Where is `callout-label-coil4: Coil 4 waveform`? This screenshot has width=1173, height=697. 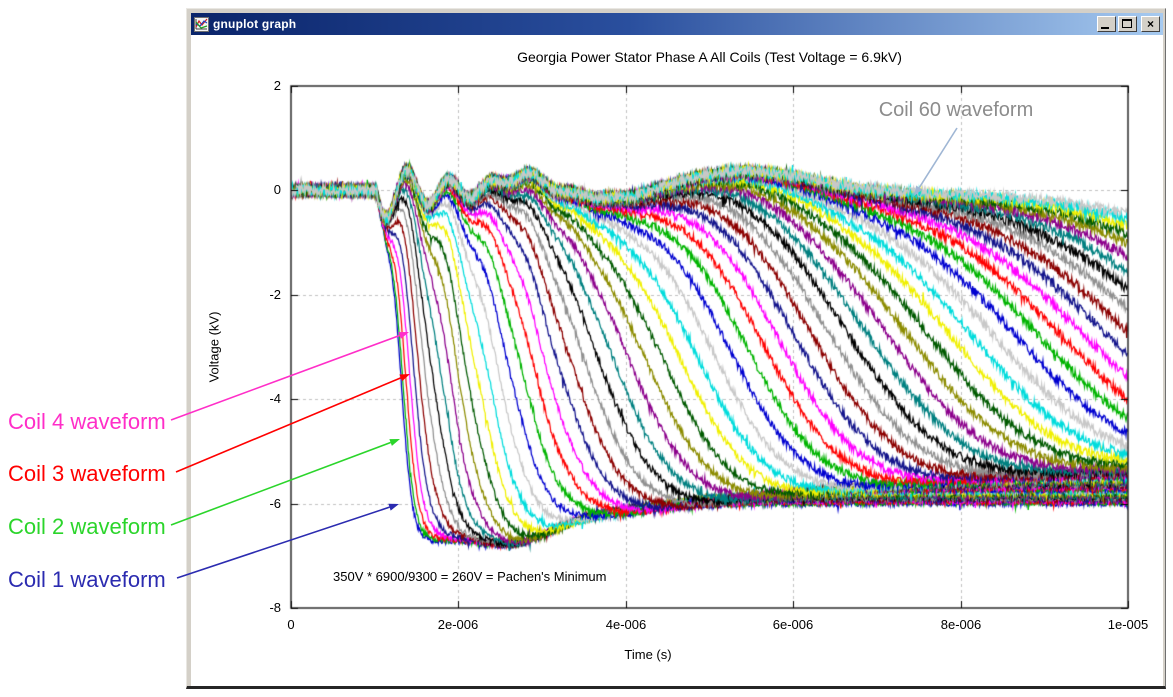 callout-label-coil4: Coil 4 waveform is located at coordinates (87, 421).